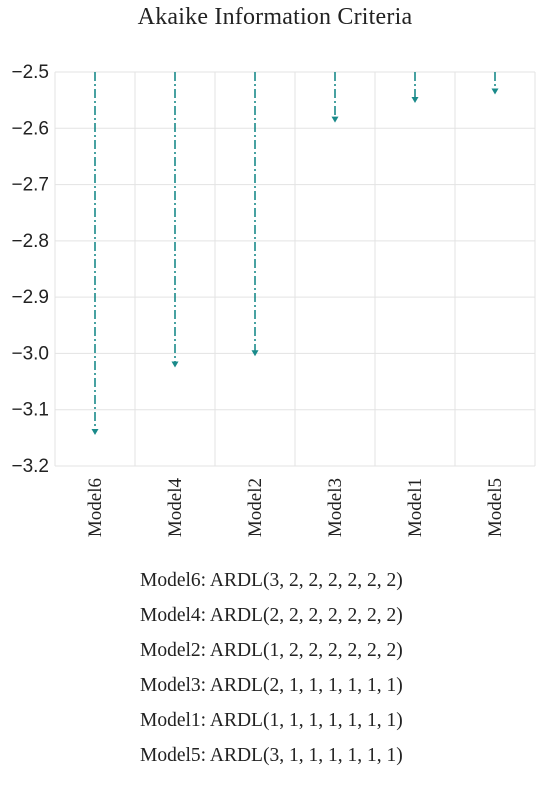 The image size is (550, 794). I want to click on x-tick-label: Model1, so click(415, 507).